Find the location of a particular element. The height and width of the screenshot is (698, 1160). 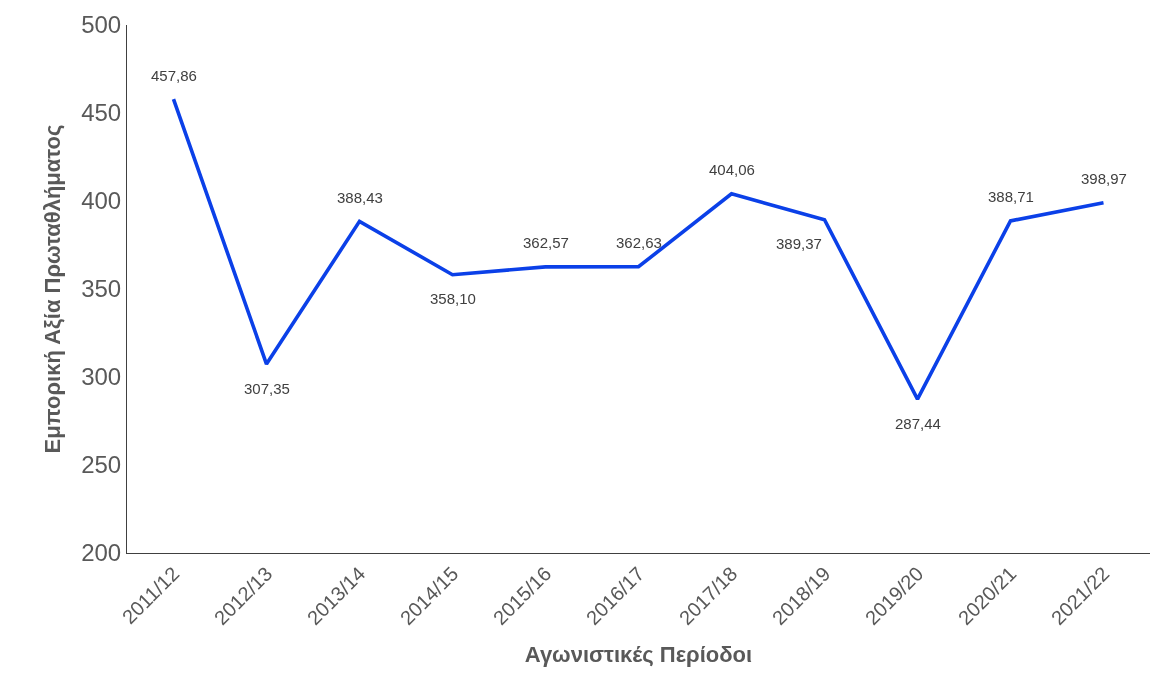

y-tick-label: 450 is located at coordinates (101, 113).